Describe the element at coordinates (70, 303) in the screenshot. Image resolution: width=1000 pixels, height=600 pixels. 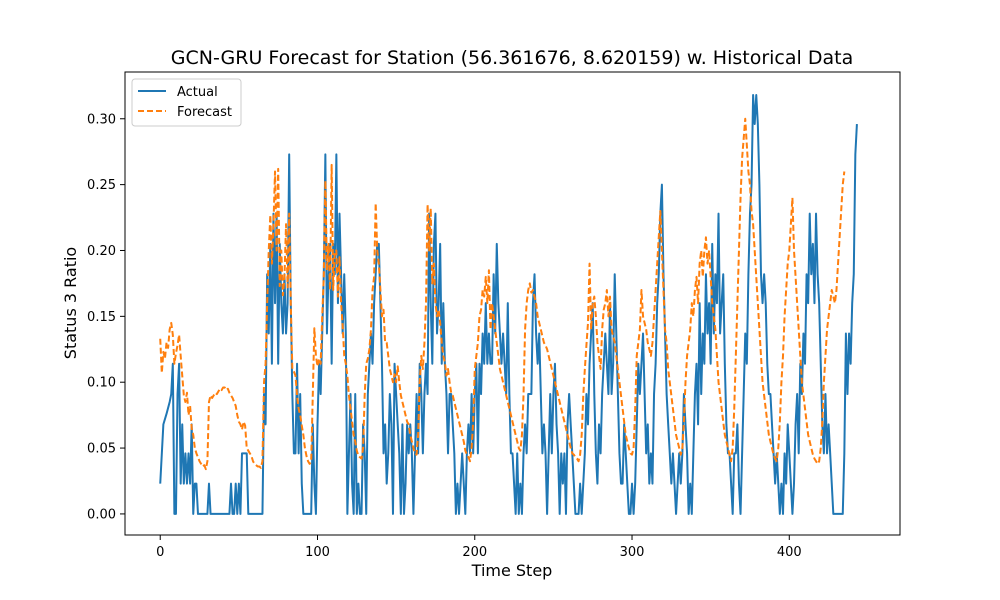
I see `y-axis-label: Status 3 Ratio` at that location.